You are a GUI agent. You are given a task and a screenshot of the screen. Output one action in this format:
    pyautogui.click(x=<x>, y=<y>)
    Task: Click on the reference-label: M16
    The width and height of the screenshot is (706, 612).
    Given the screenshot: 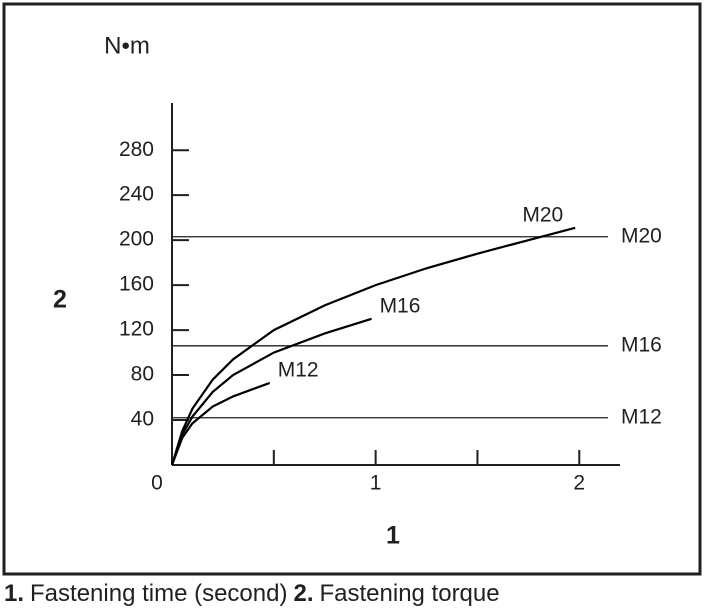 What is the action you would take?
    pyautogui.click(x=641, y=344)
    